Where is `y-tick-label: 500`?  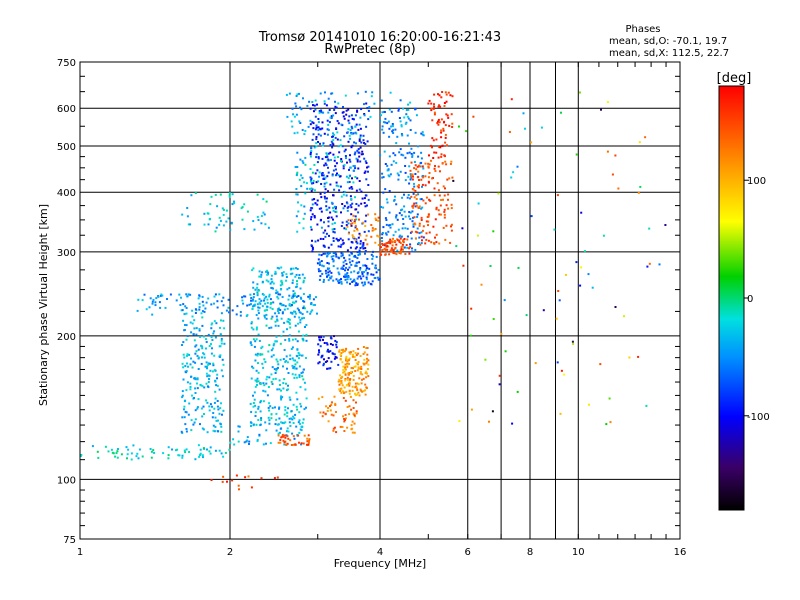
y-tick-label: 500 is located at coordinates (66, 147).